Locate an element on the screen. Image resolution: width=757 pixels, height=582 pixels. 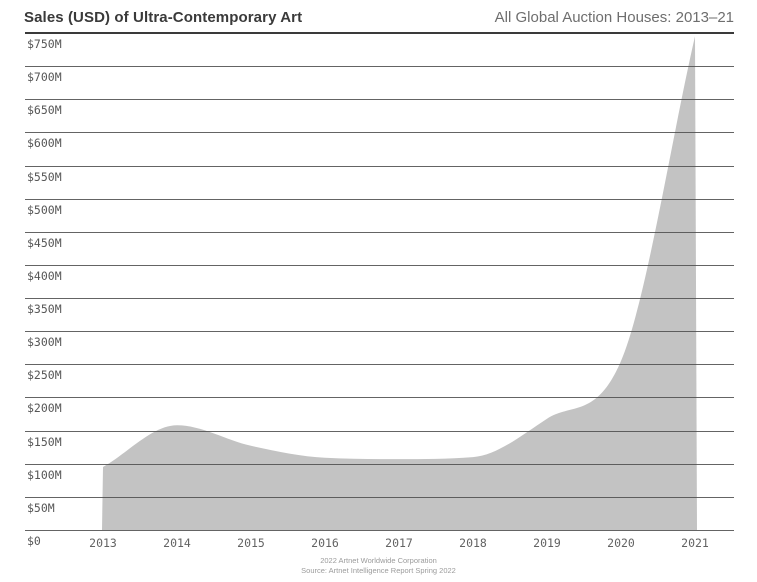
x-tick-label: 2013 is located at coordinates (103, 543).